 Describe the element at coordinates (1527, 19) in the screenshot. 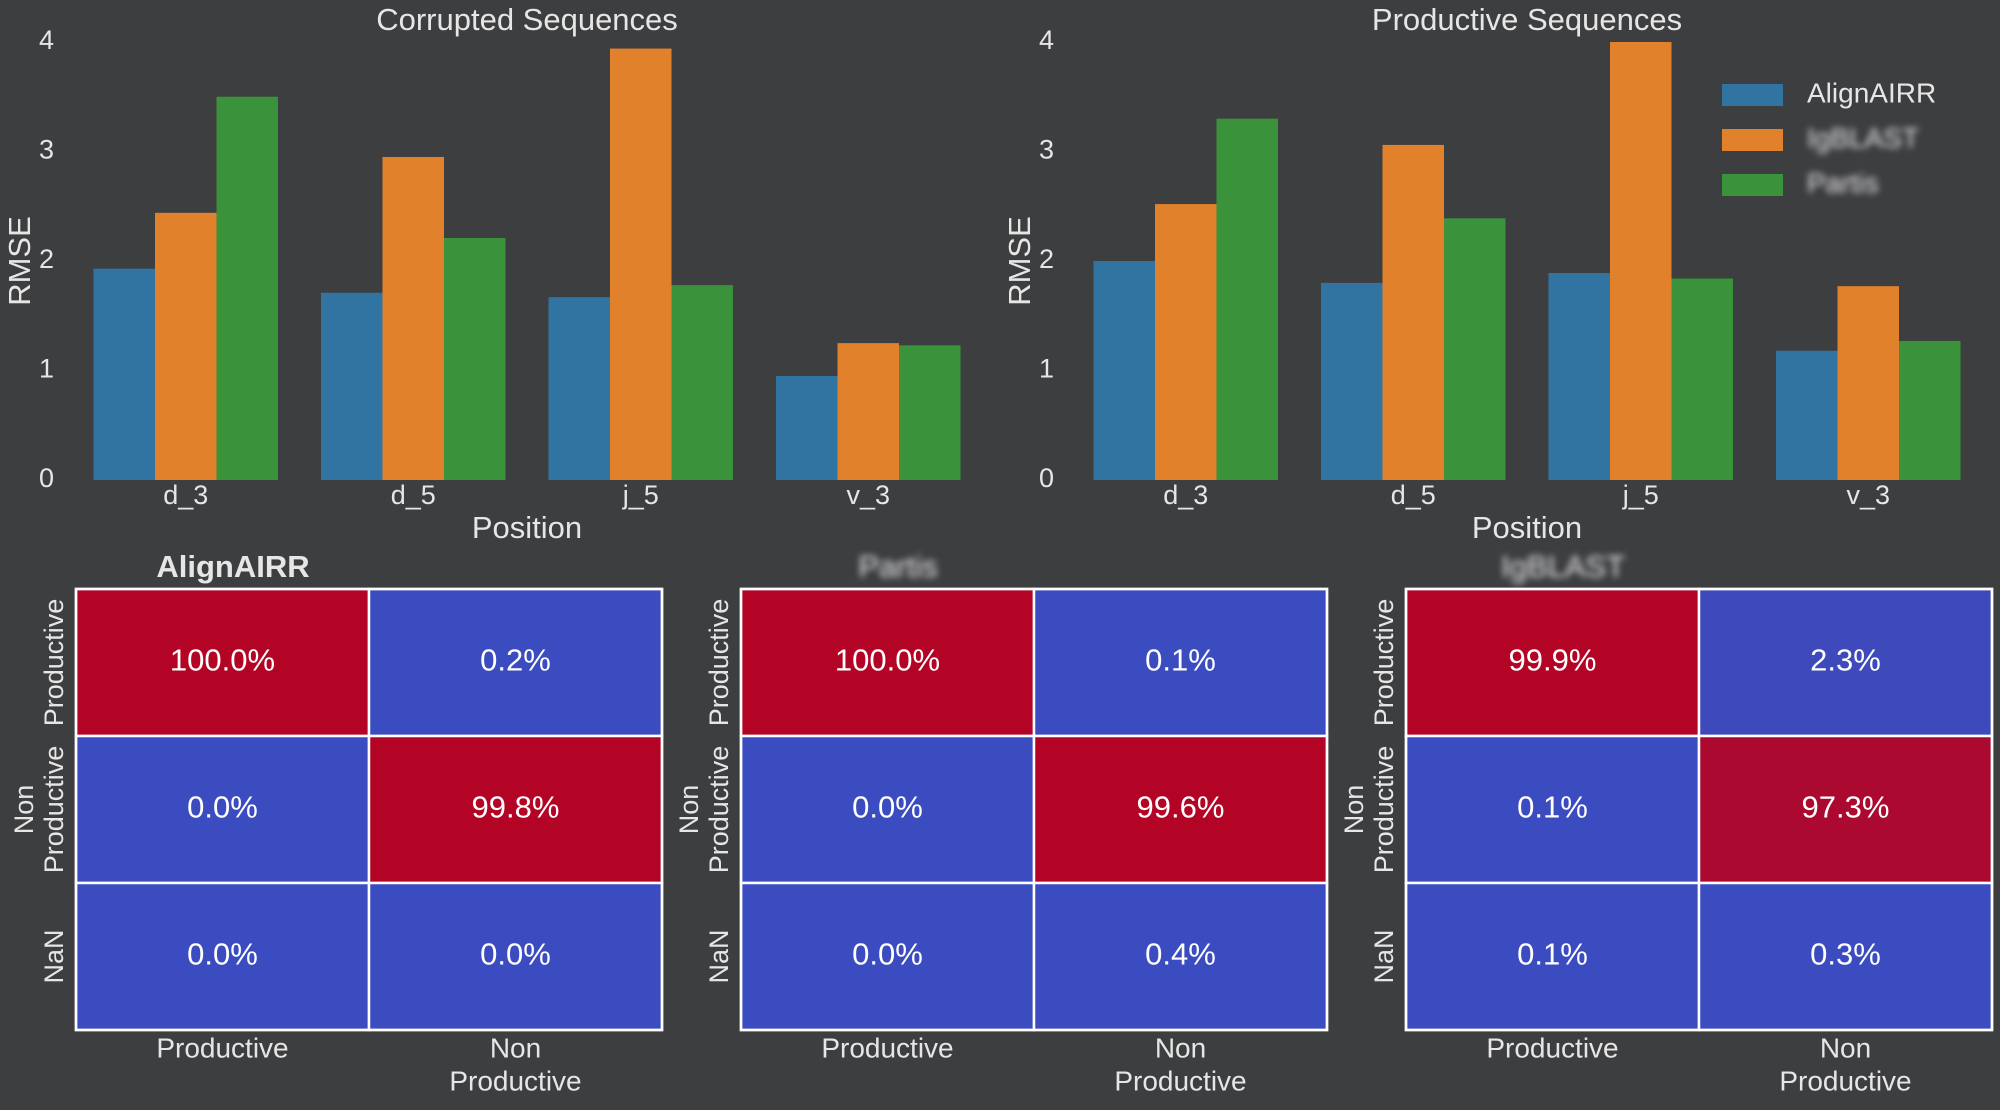

I see `chart-title: Productive Sequences` at that location.